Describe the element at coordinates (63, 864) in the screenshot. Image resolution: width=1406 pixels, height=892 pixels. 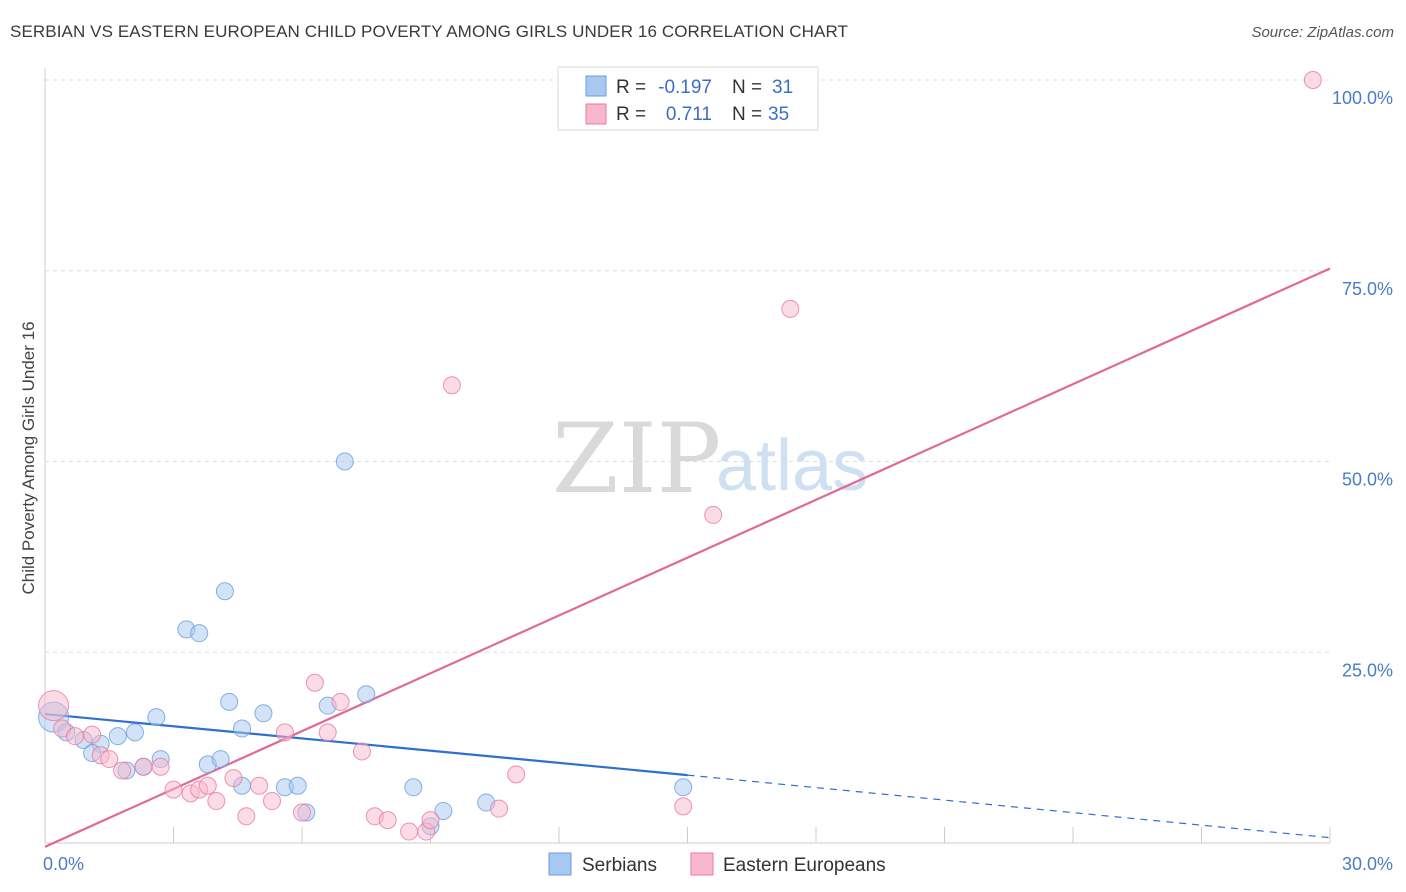
I see `x-tick-label-0: 0.0%` at that location.